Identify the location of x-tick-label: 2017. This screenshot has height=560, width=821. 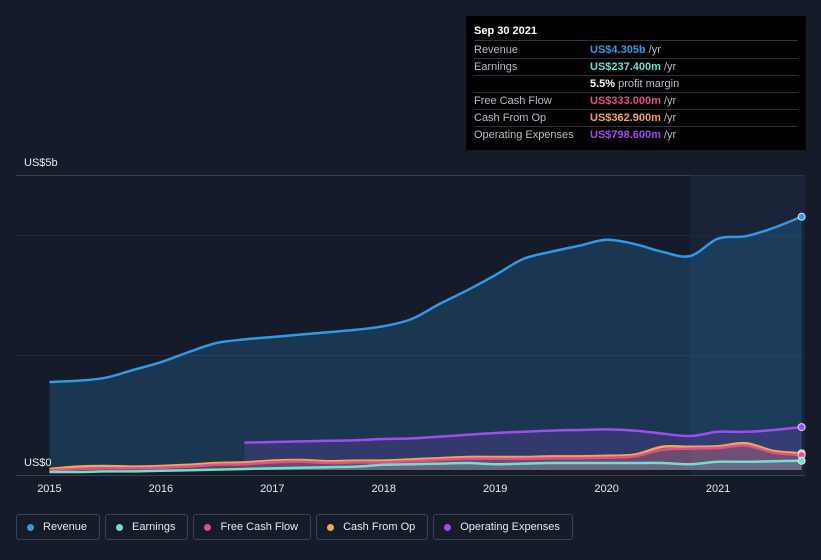
(272, 489).